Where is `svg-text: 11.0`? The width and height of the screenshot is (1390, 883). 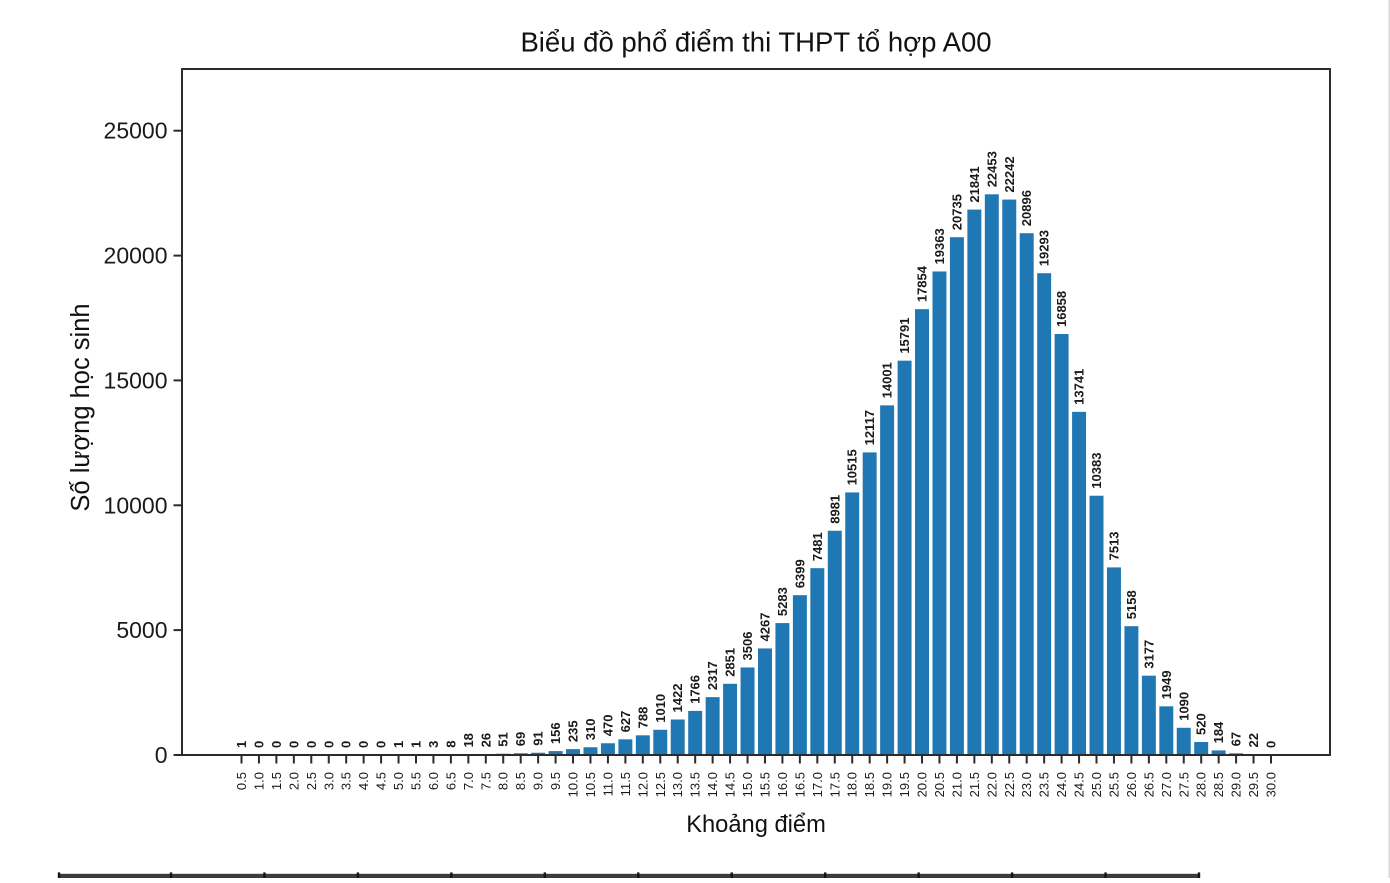 svg-text: 11.0 is located at coordinates (607, 784).